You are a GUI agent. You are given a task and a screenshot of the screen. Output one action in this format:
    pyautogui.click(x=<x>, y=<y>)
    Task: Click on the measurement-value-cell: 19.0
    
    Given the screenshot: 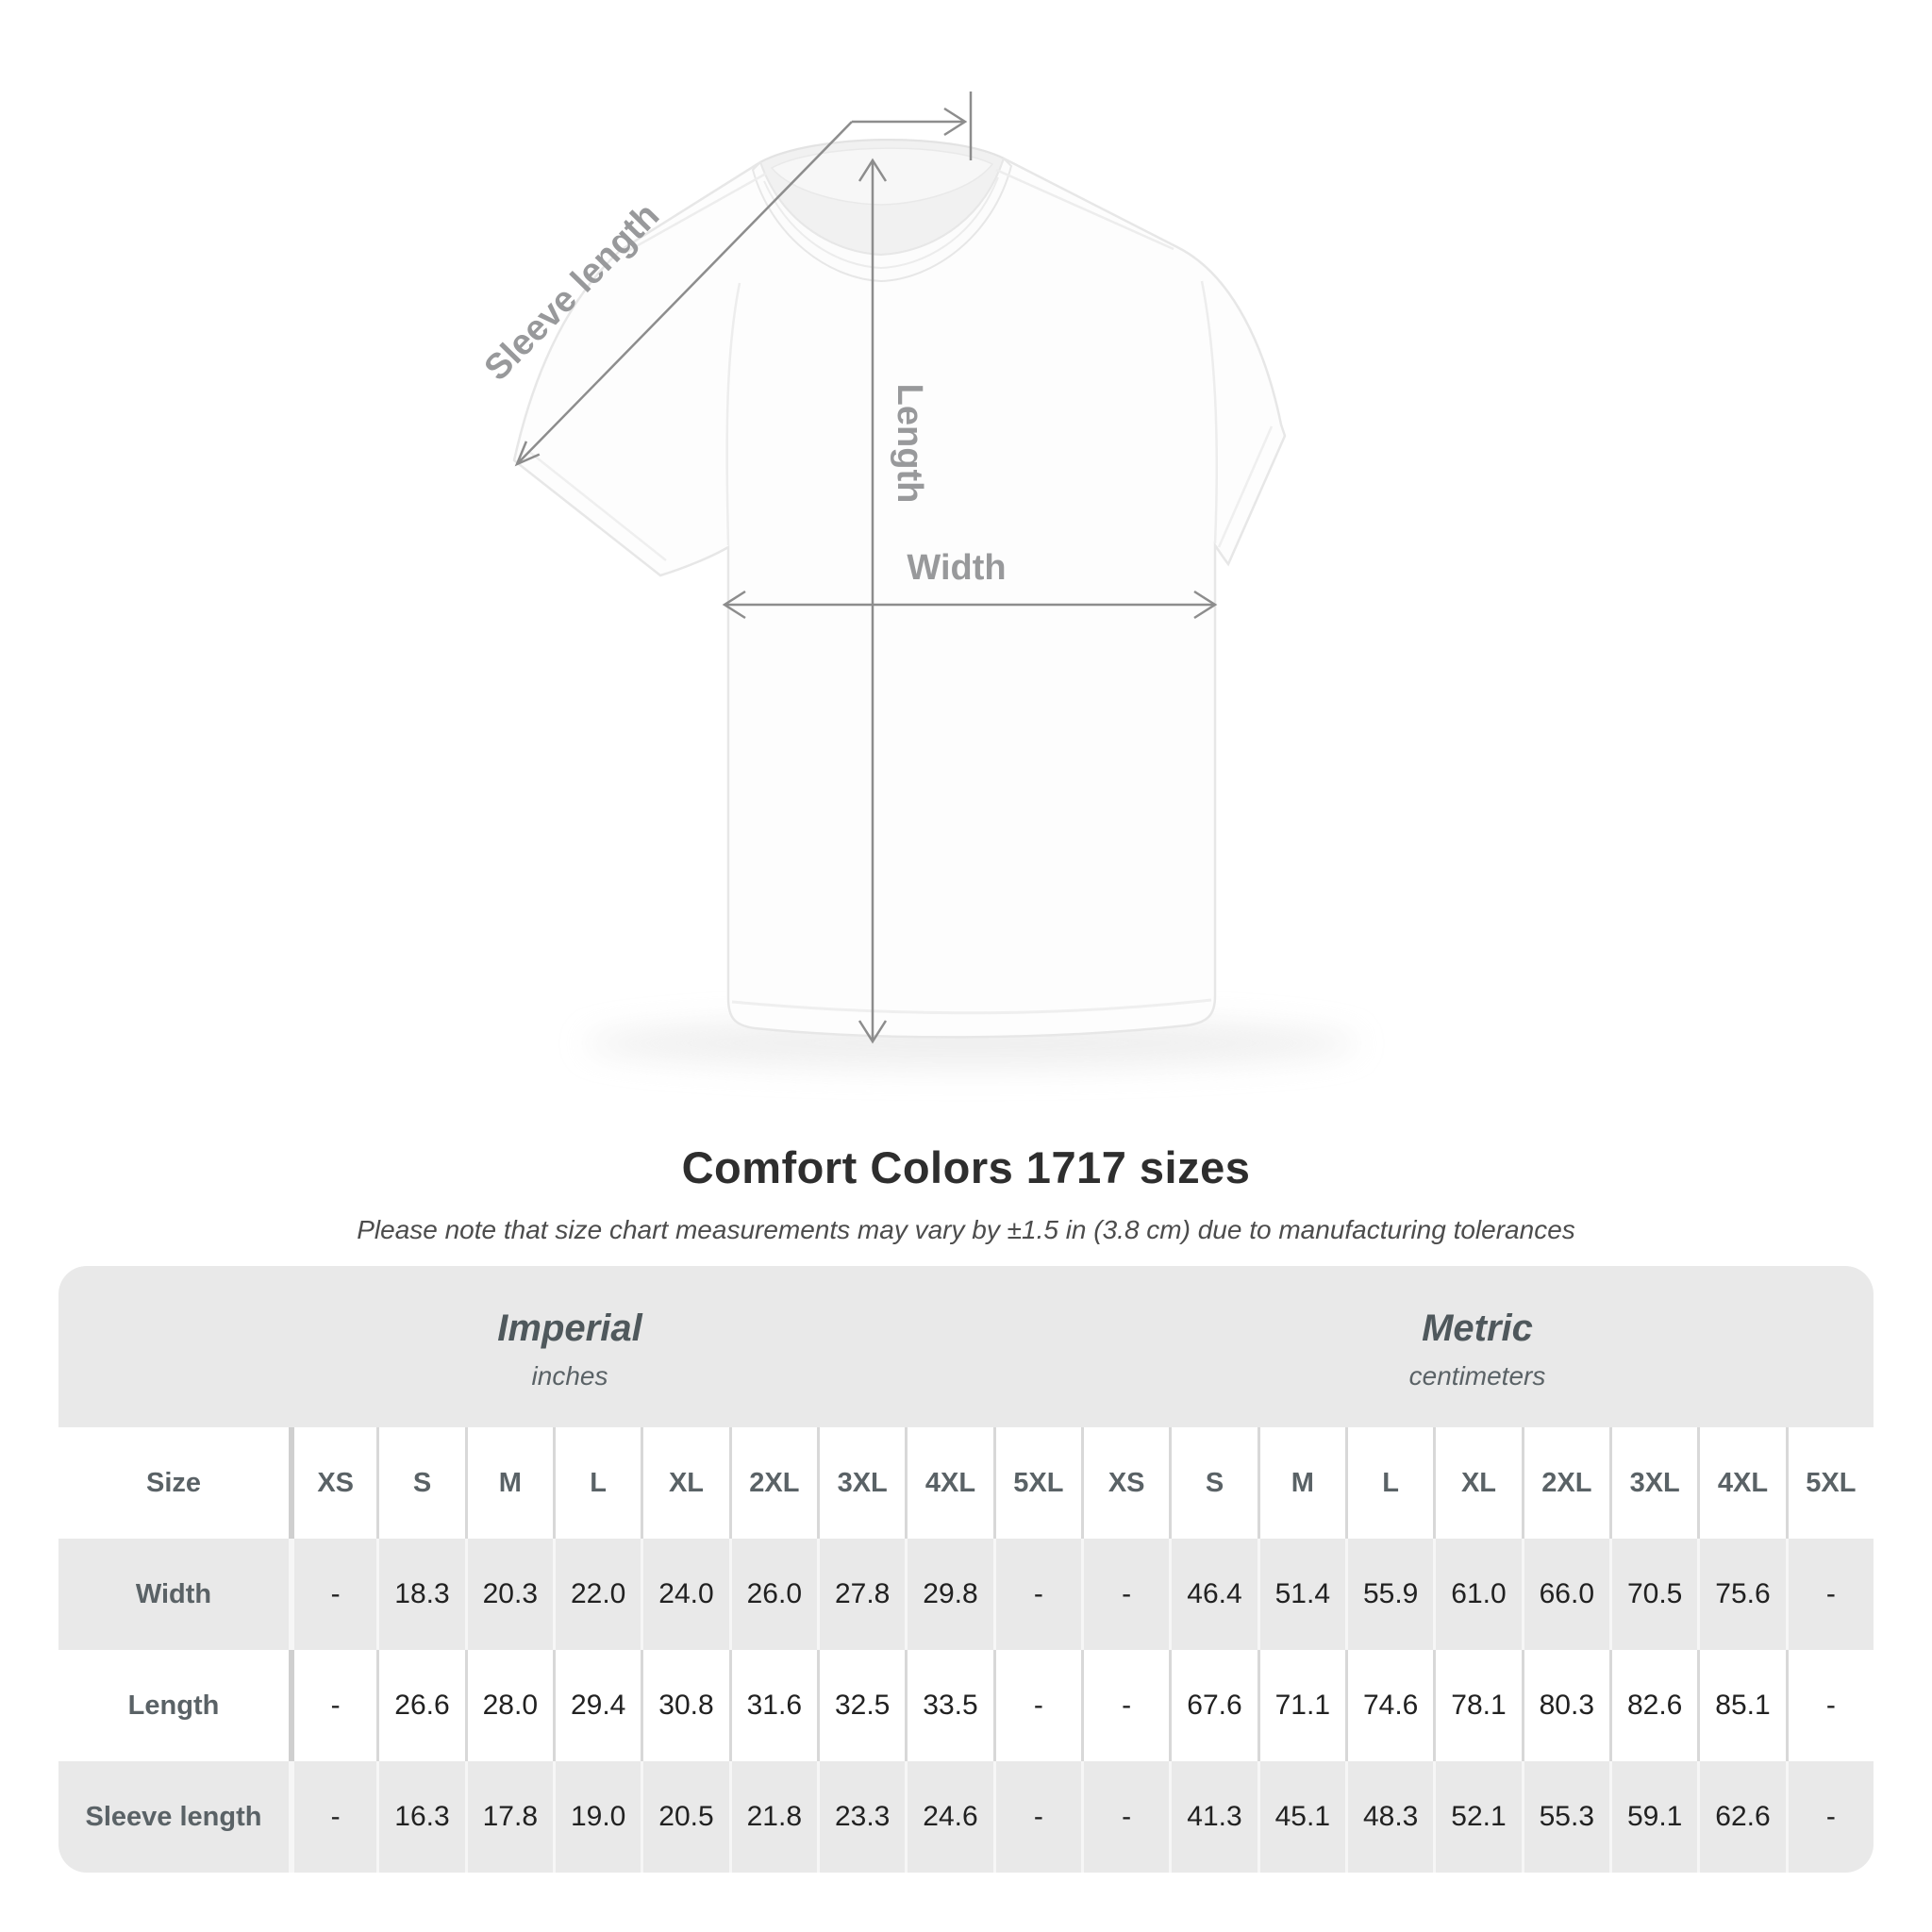 What is the action you would take?
    pyautogui.click(x=597, y=1817)
    